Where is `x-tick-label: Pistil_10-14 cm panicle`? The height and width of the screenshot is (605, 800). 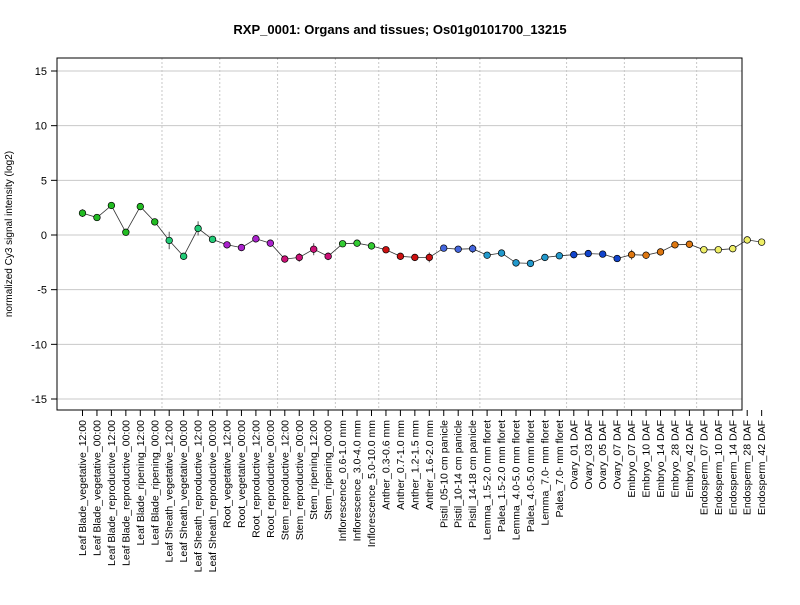 x-tick-label: Pistil_10-14 cm panicle is located at coordinates (459, 474).